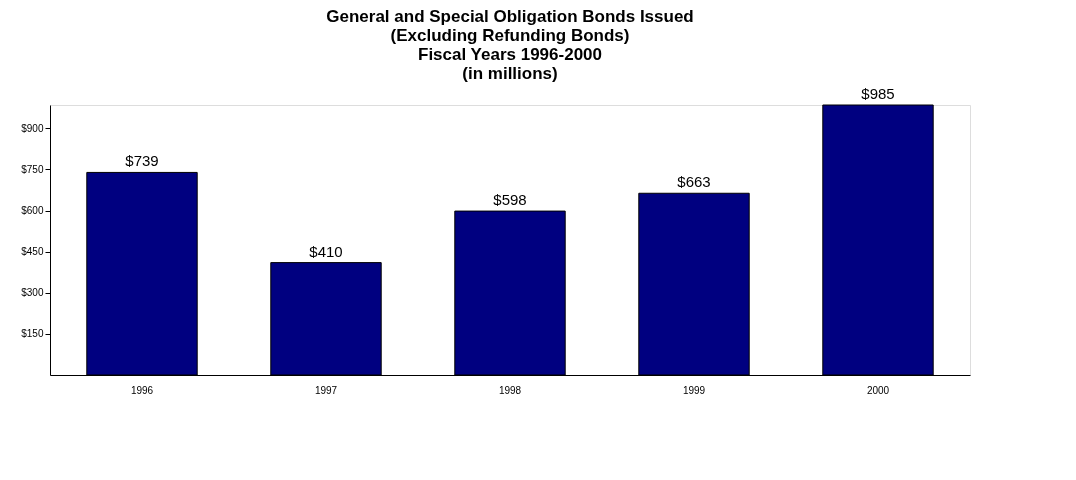 Image resolution: width=1076 pixels, height=480 pixels. What do you see at coordinates (694, 390) in the screenshot?
I see `x-tick-label: 1999` at bounding box center [694, 390].